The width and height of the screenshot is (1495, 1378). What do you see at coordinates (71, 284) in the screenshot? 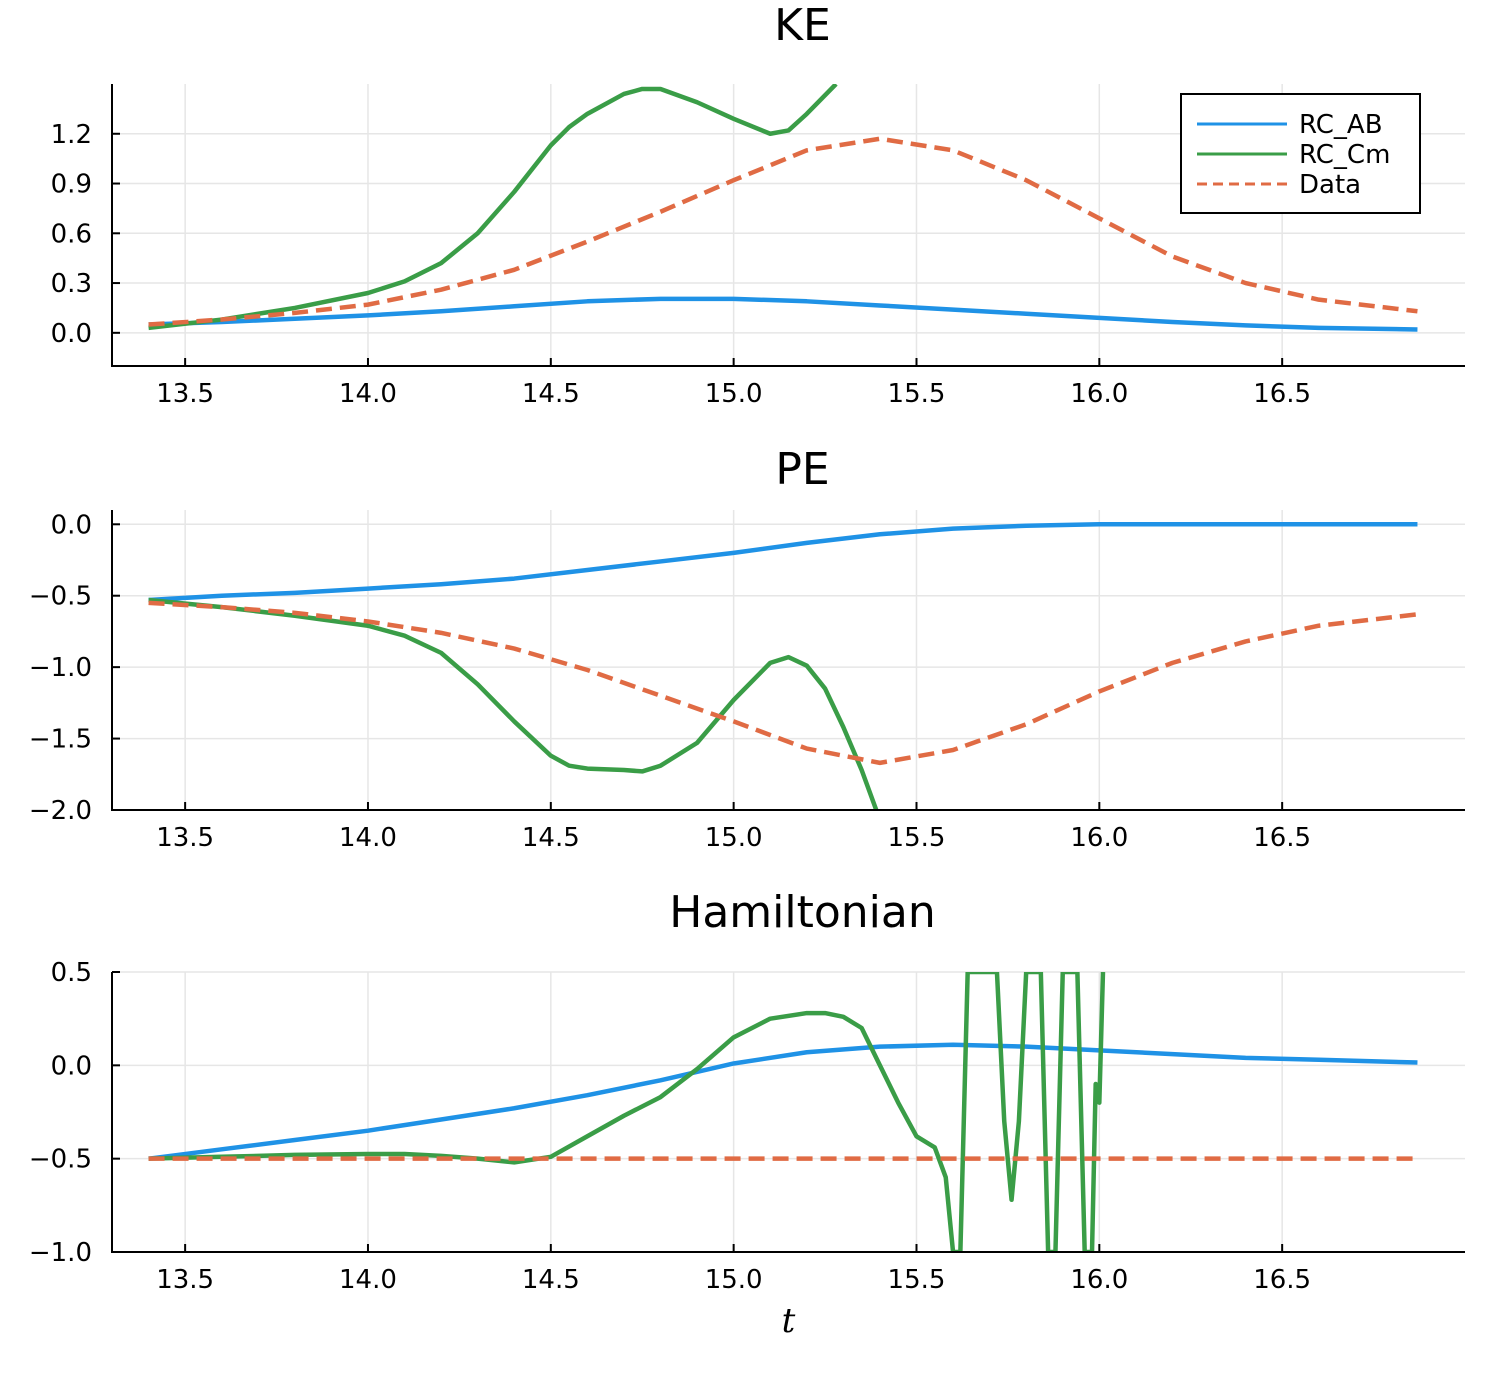
I see `y-tick-label: 0.3` at bounding box center [71, 284].